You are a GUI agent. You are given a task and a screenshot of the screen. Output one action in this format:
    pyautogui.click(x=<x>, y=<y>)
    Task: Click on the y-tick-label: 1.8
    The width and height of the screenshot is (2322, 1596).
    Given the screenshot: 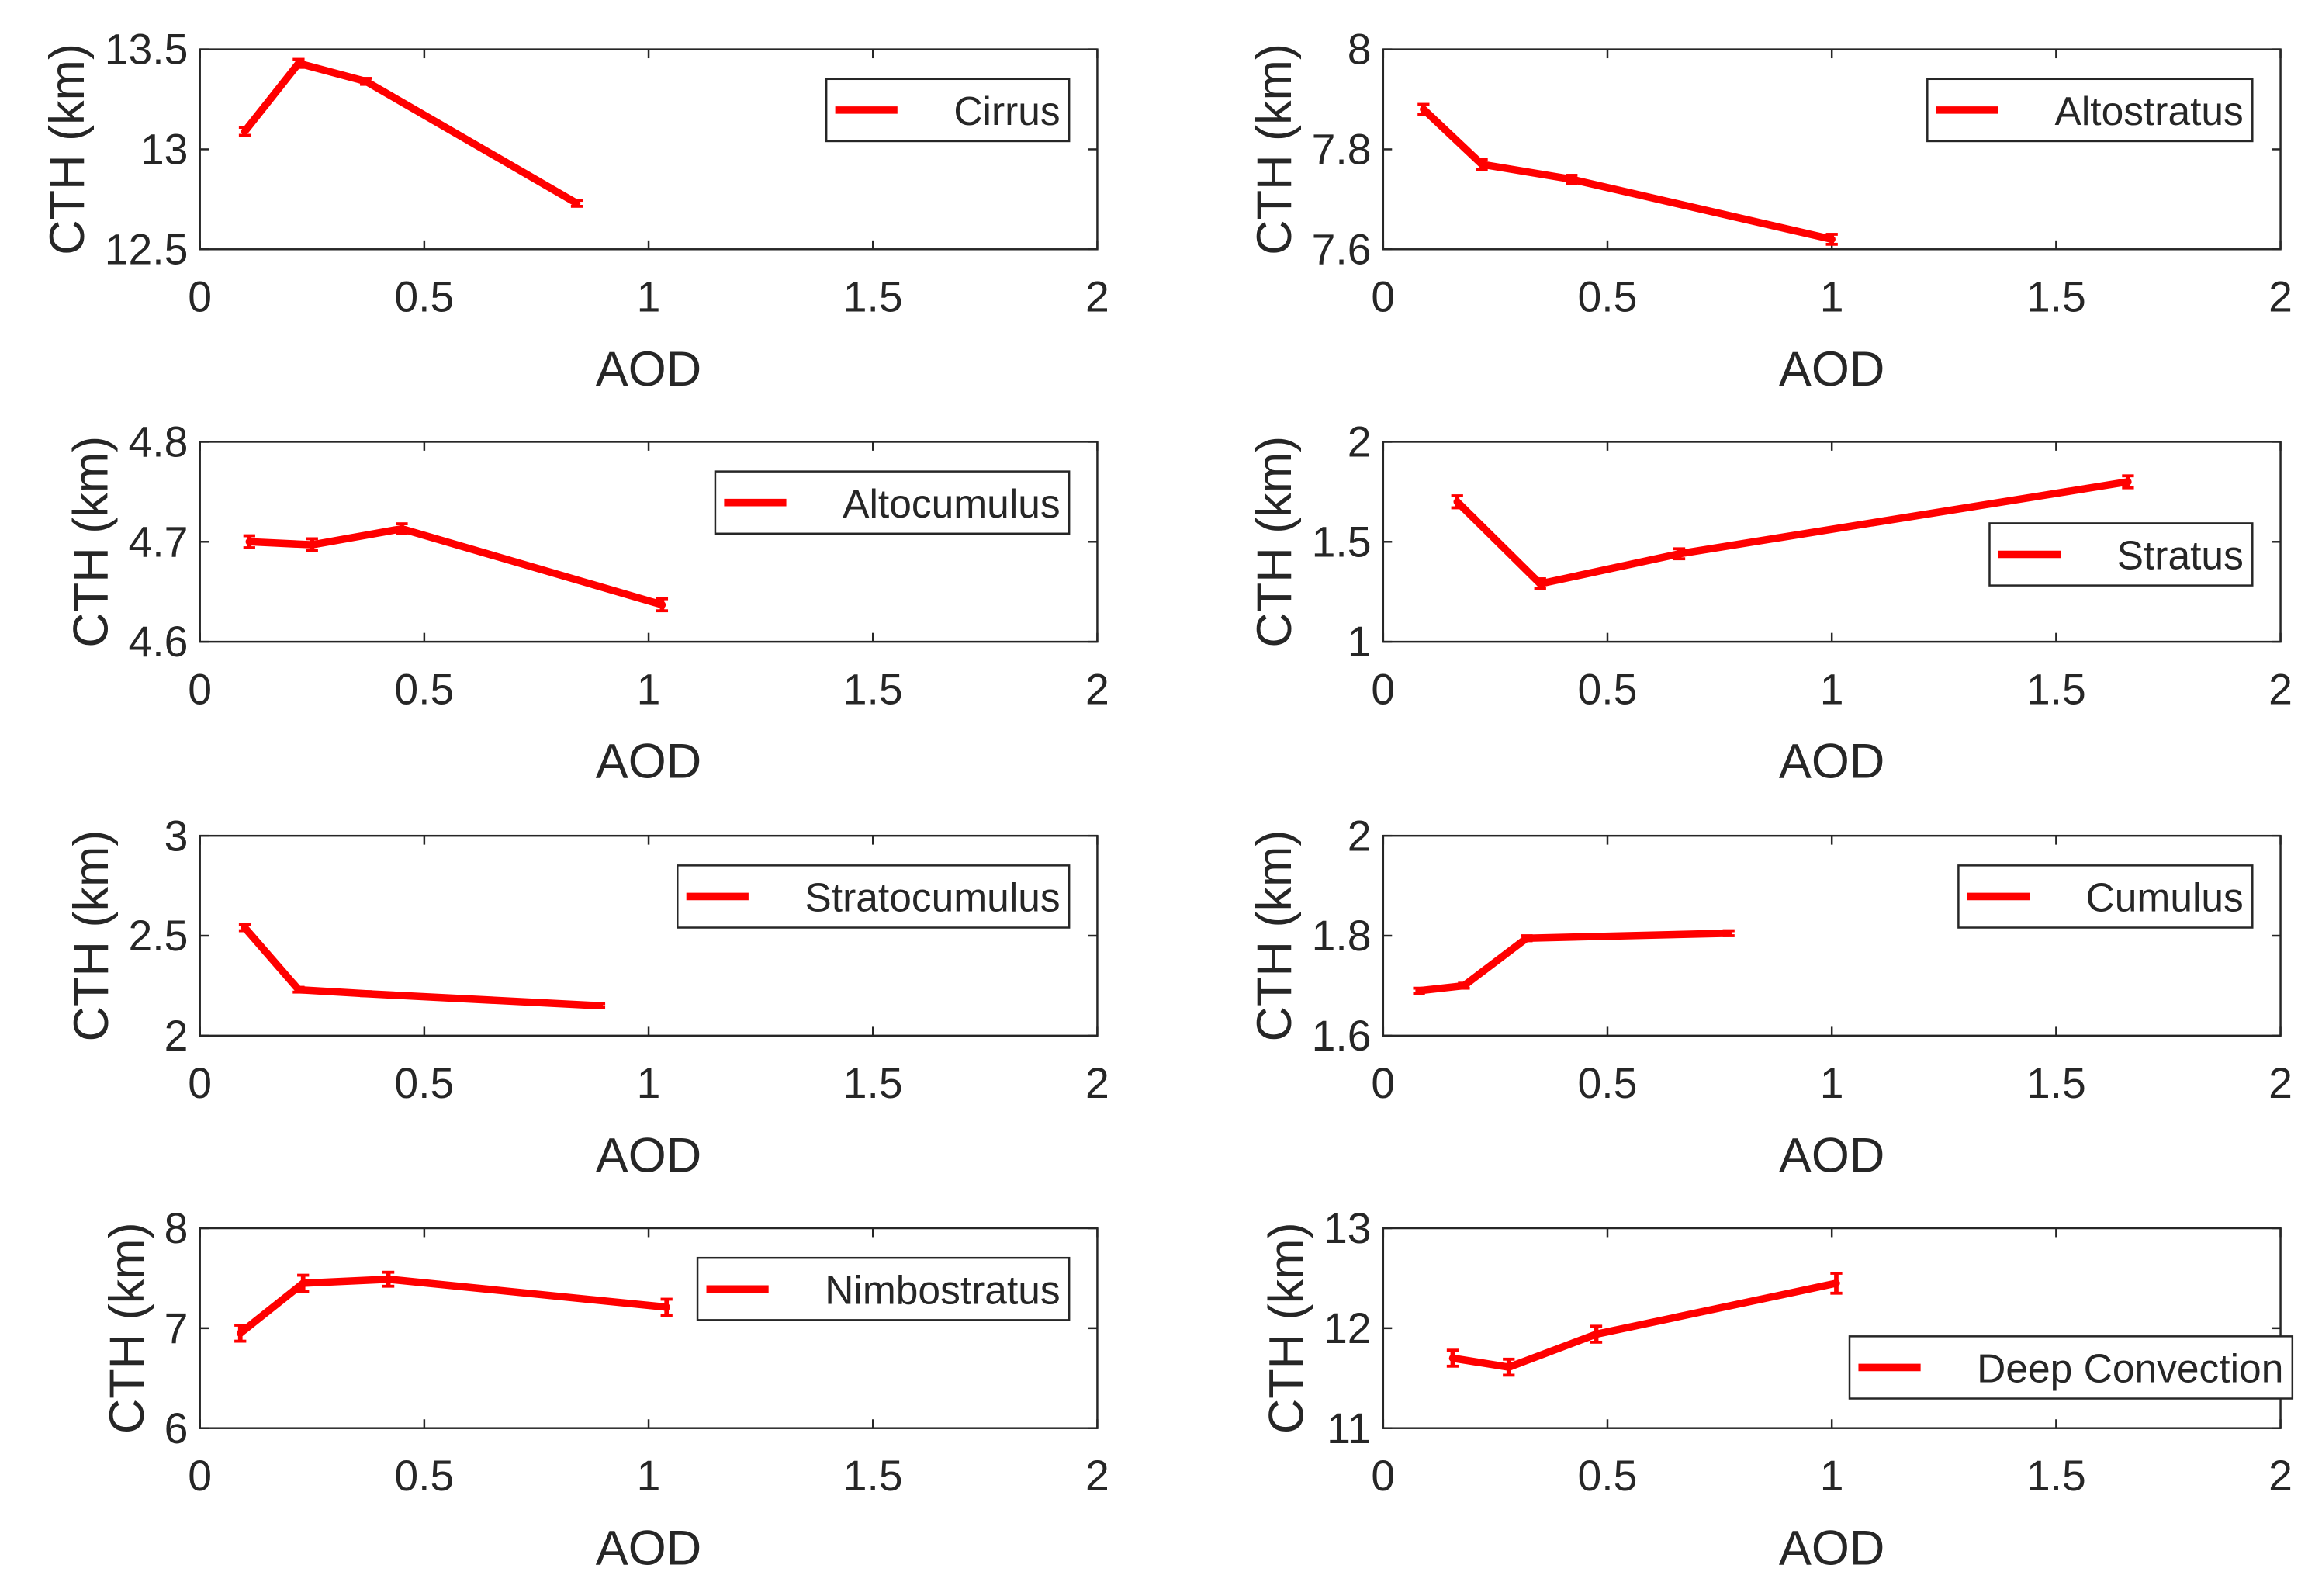 What is the action you would take?
    pyautogui.click(x=1342, y=936)
    